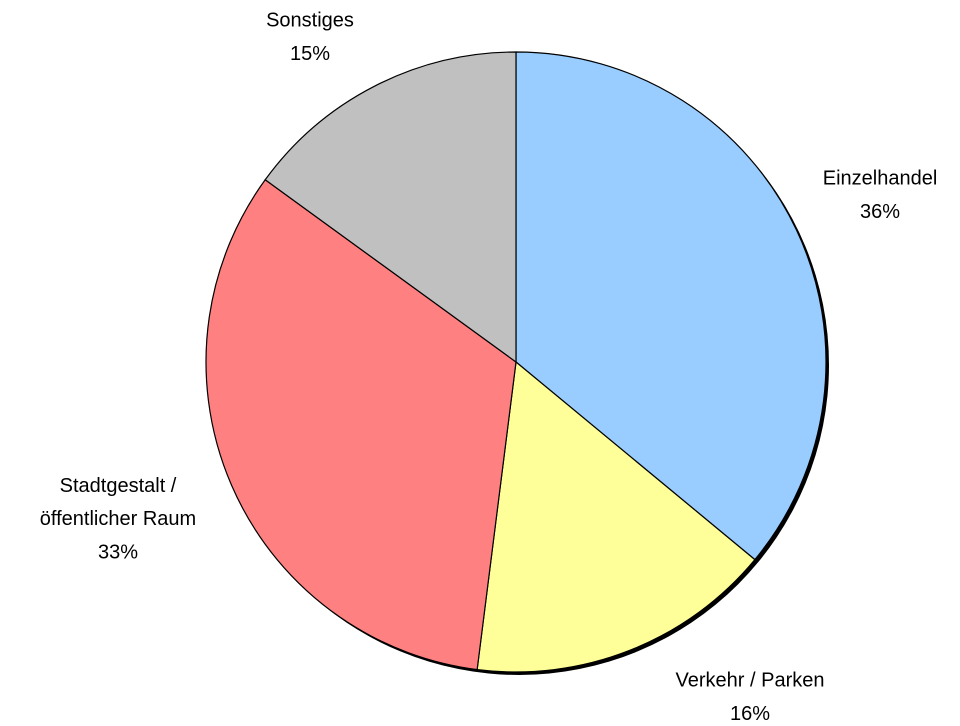 This screenshot has height=726, width=960. I want to click on slice-value-label: 33%, so click(118, 552).